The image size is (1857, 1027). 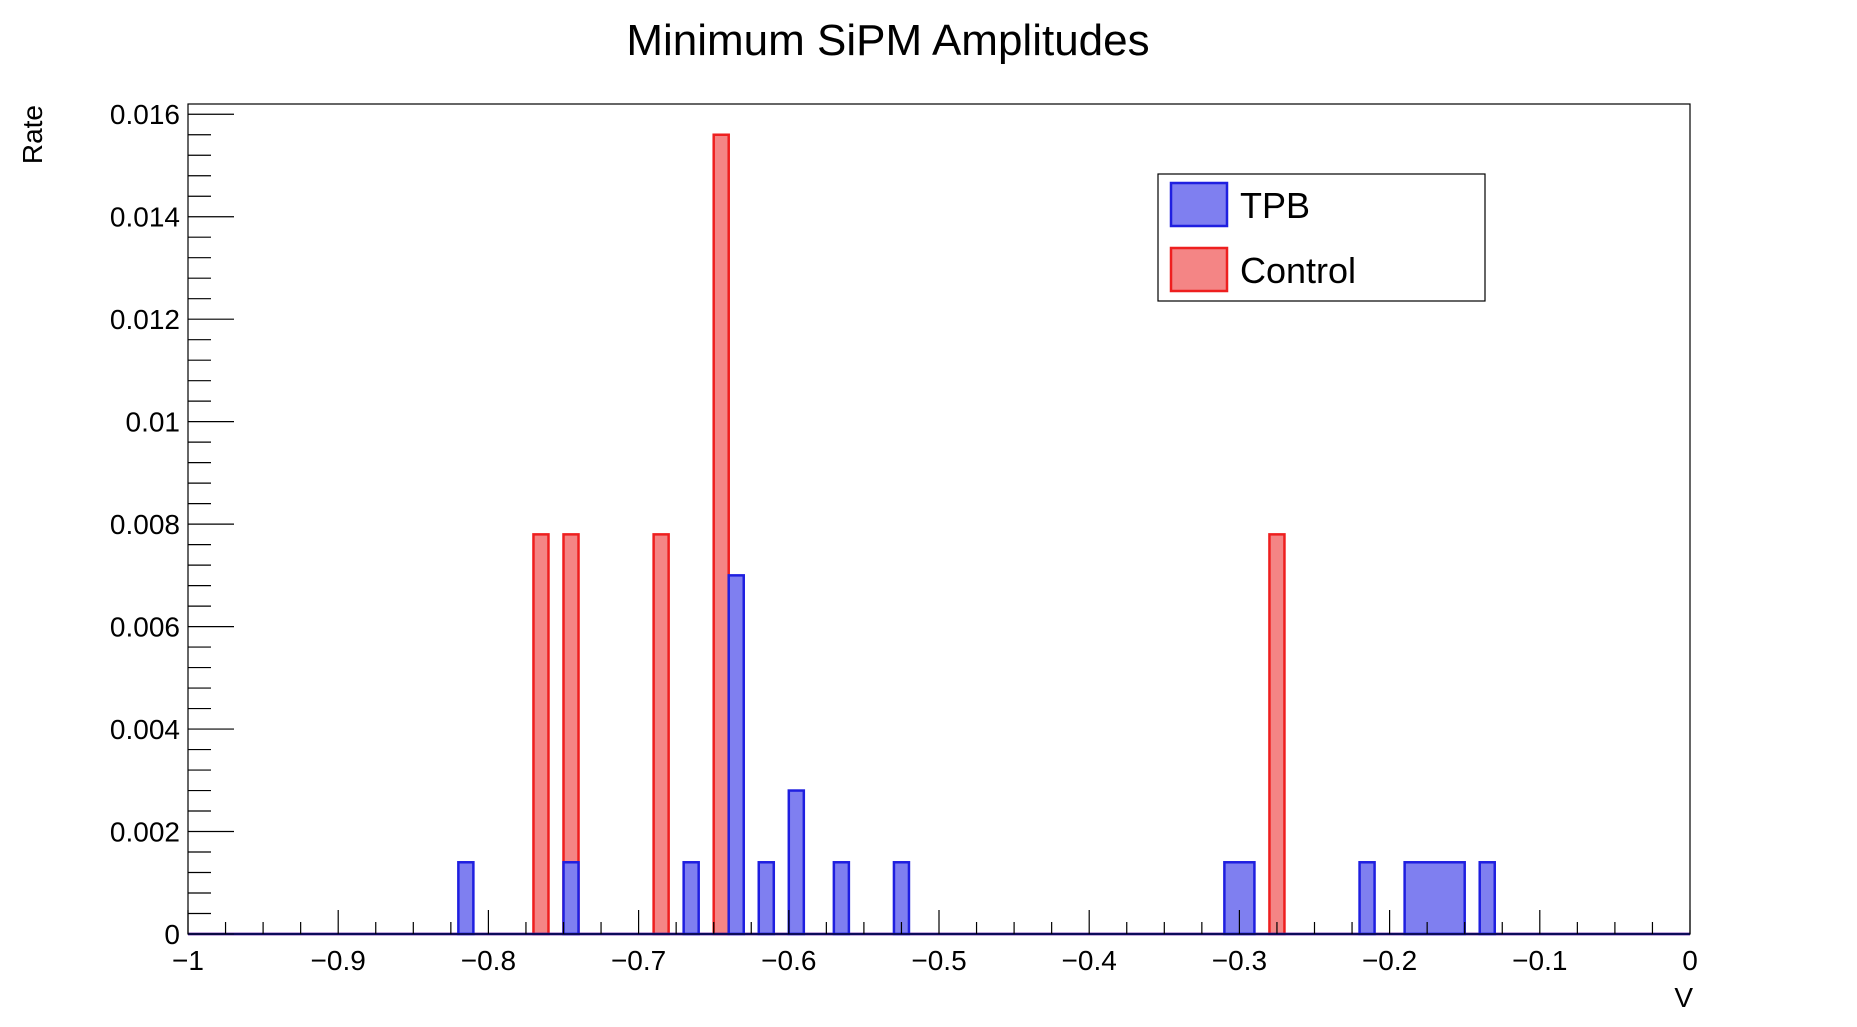 What do you see at coordinates (145, 114) in the screenshot?
I see `y-tick-label: 0.016` at bounding box center [145, 114].